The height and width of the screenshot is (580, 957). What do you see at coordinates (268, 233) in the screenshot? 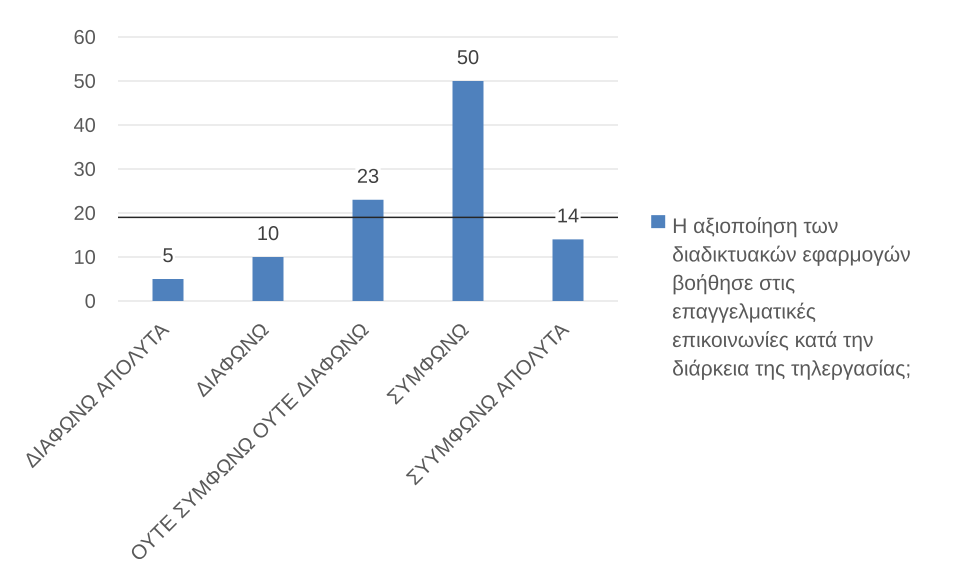
I see `data-label: 10` at bounding box center [268, 233].